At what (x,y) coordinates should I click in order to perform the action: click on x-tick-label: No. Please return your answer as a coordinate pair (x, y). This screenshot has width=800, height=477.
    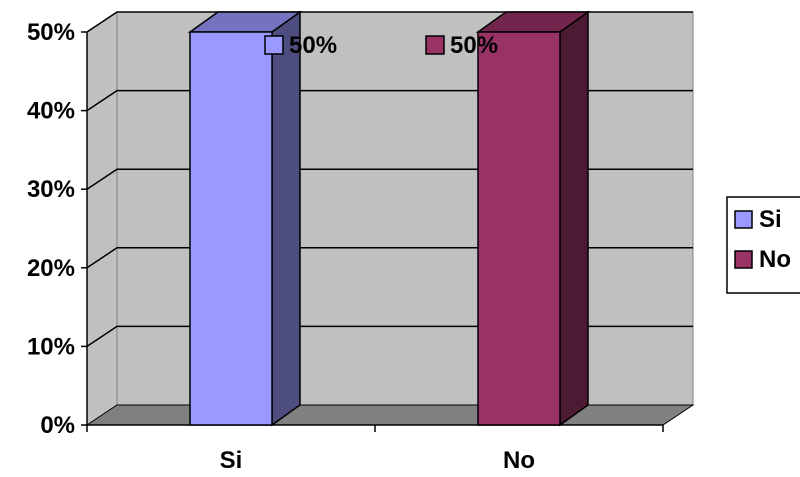
    Looking at the image, I should click on (519, 459).